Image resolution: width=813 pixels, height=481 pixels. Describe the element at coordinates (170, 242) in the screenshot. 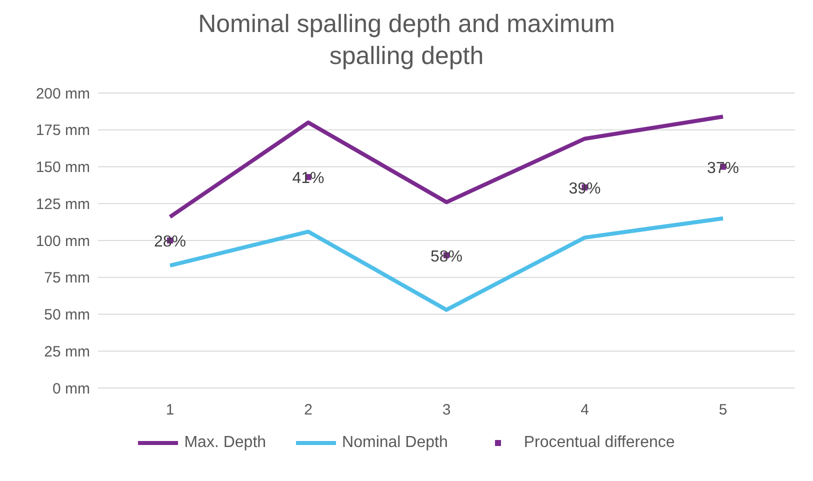

I see `annotation: 28%` at that location.